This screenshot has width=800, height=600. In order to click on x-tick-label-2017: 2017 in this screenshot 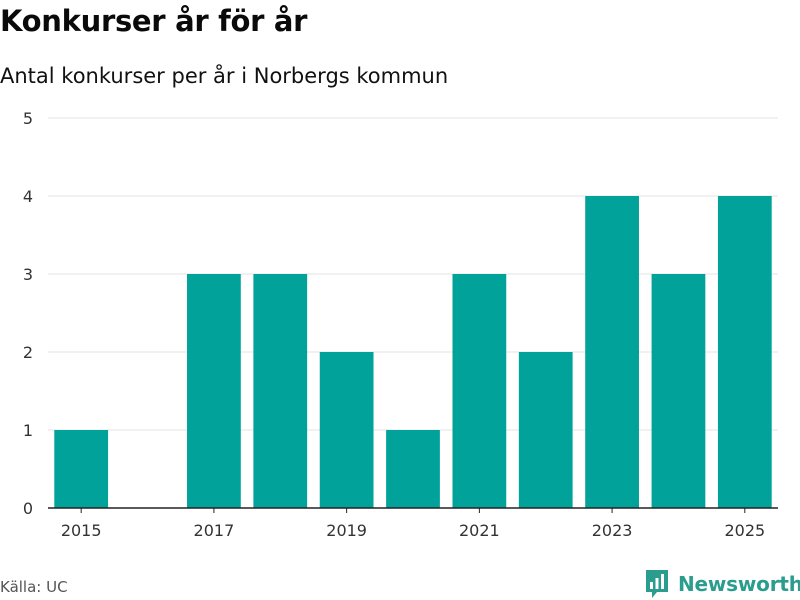, I will do `click(214, 530)`.